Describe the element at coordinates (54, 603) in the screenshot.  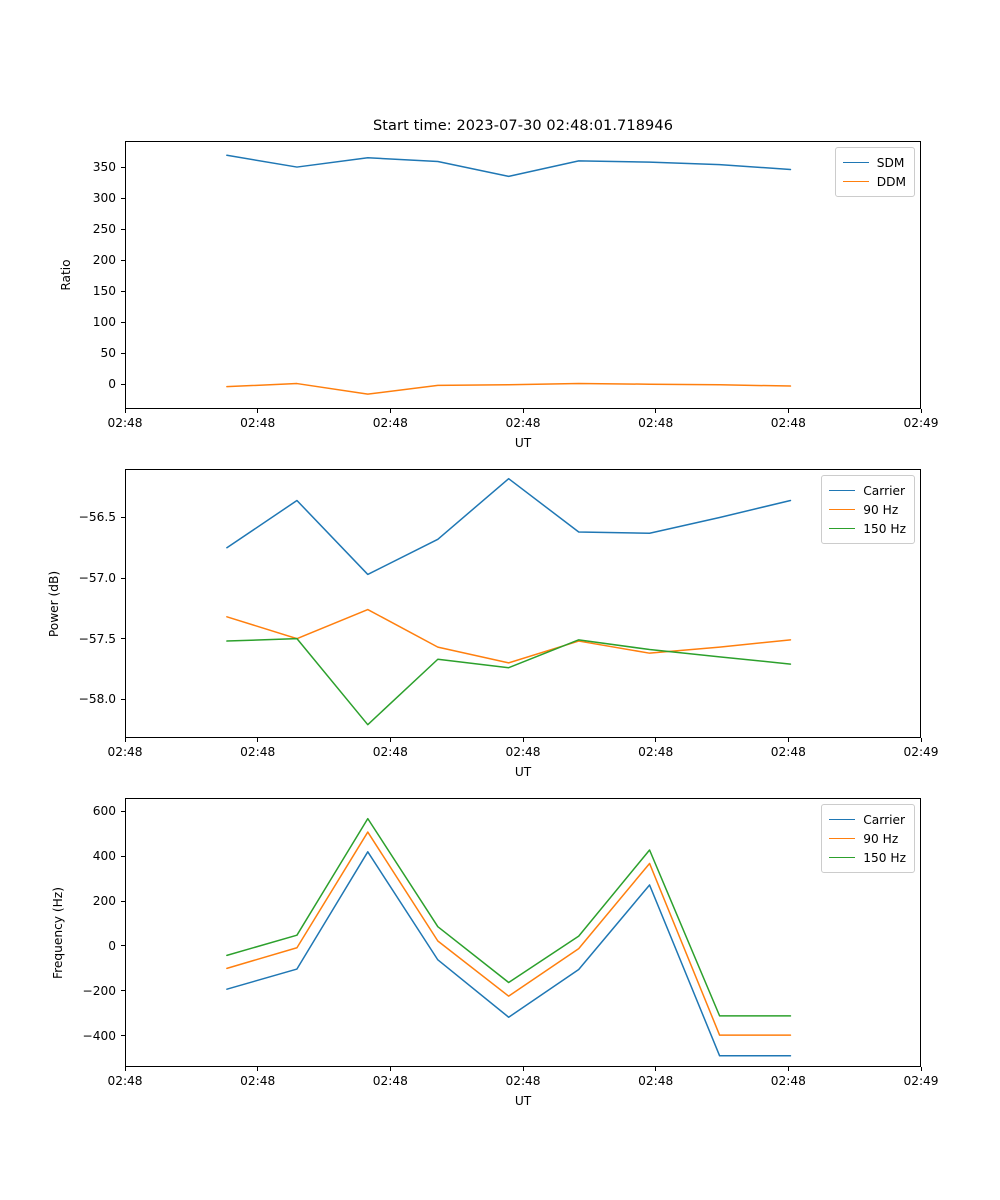
I see `y-axis-label: Power (dB)` at that location.